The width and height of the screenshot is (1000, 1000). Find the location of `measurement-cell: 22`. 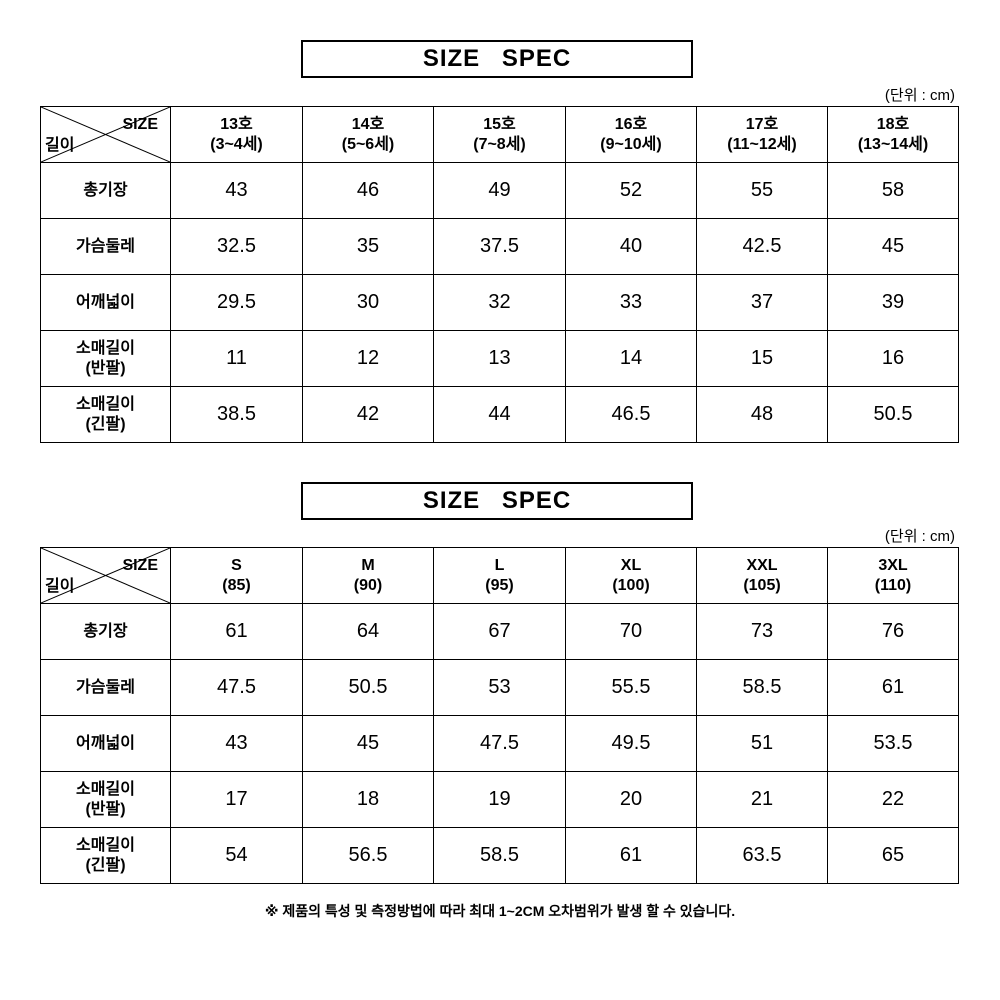

measurement-cell: 22 is located at coordinates (893, 799).